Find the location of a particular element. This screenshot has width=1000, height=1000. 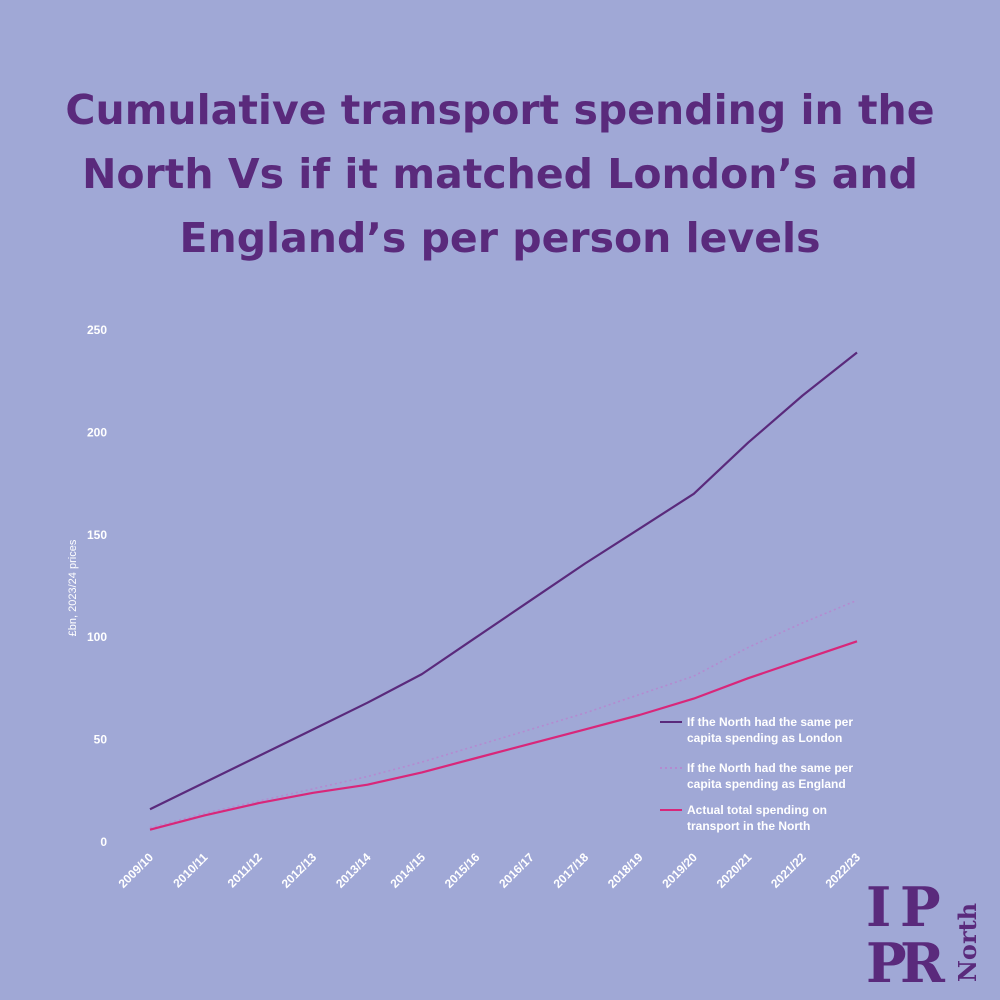

x-tick-label: 2015/16 is located at coordinates (462, 870).